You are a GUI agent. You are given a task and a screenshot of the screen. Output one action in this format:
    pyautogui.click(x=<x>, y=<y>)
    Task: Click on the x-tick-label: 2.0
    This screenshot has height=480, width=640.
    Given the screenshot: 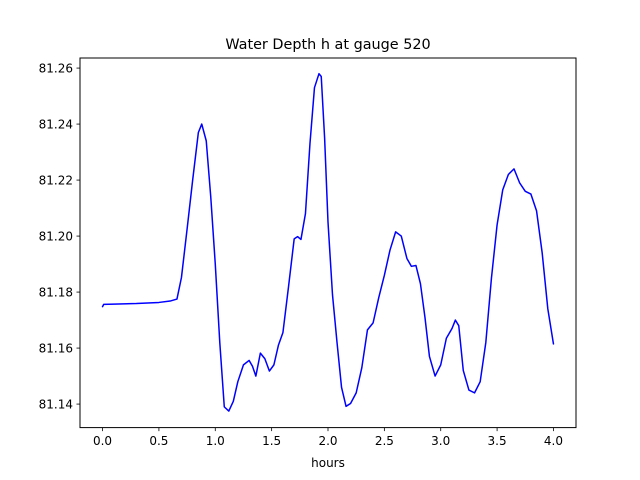 What is the action you would take?
    pyautogui.click(x=327, y=441)
    